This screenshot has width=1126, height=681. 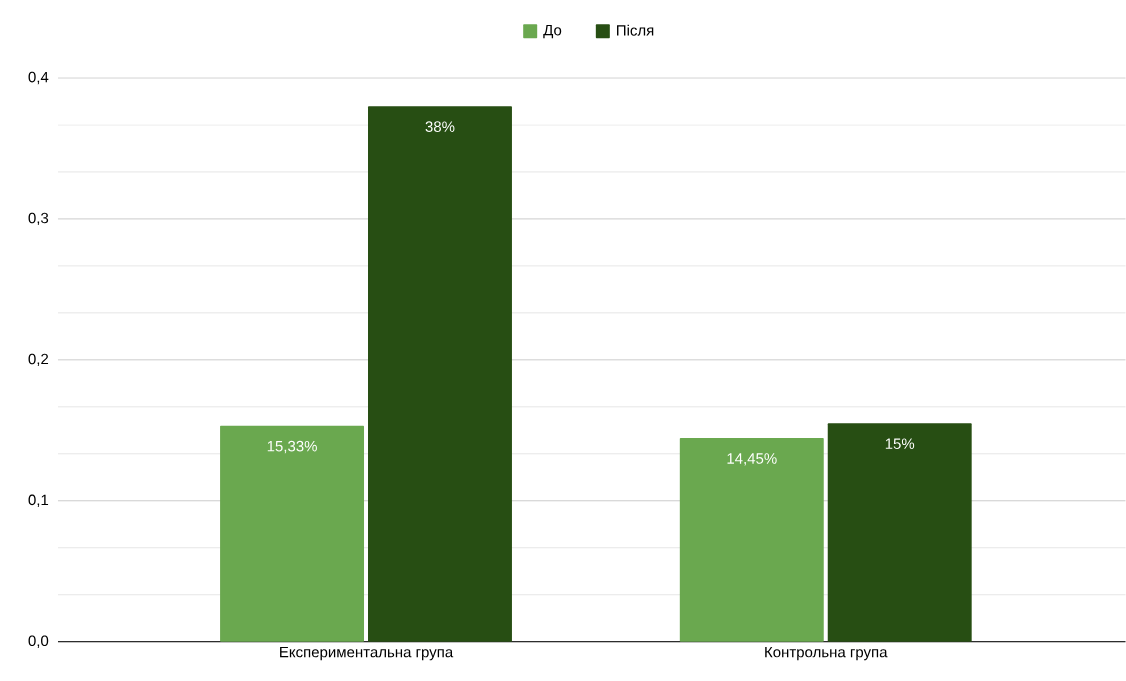 I want to click on y-tick-label: 0,3, so click(x=38, y=219).